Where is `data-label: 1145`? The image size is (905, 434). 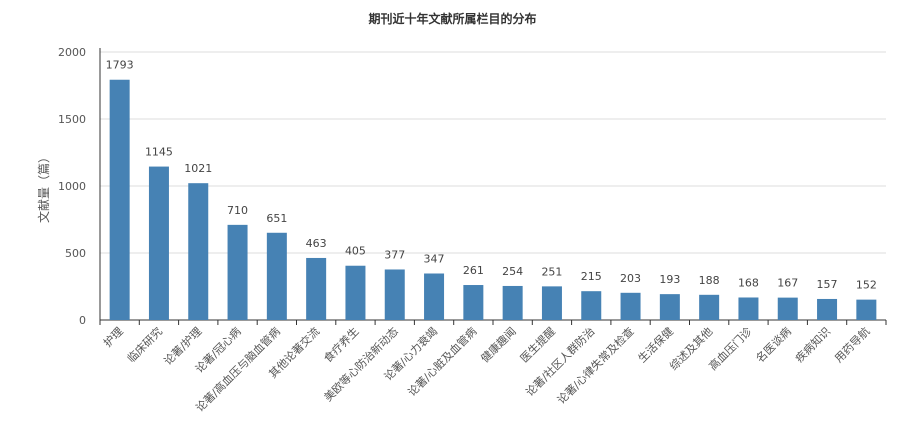
data-label: 1145 is located at coordinates (159, 152).